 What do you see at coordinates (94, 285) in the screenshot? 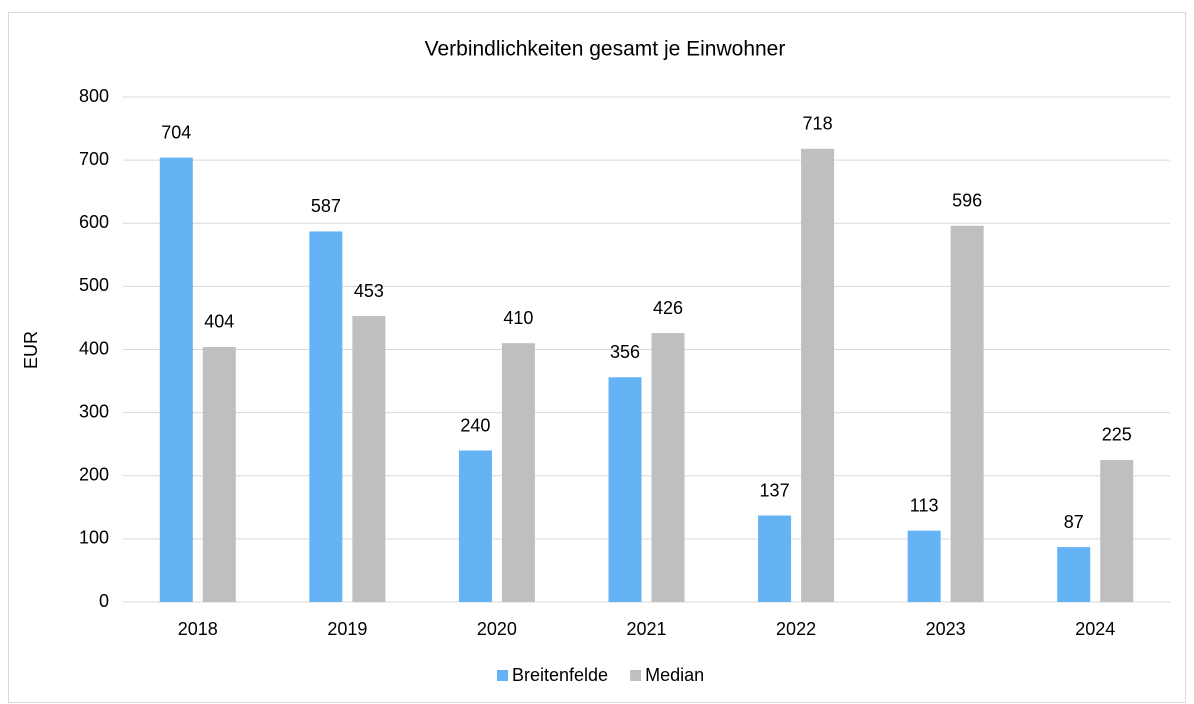
I see `y-tick-label: 500` at bounding box center [94, 285].